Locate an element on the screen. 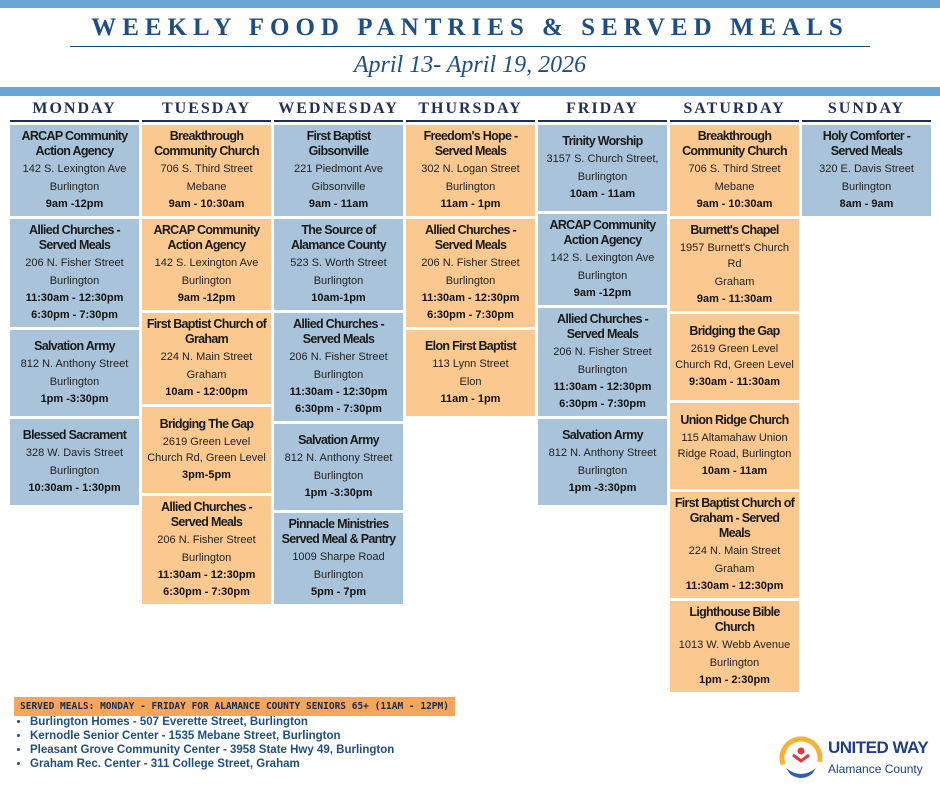  day-header: SATURDAY is located at coordinates (734, 110).